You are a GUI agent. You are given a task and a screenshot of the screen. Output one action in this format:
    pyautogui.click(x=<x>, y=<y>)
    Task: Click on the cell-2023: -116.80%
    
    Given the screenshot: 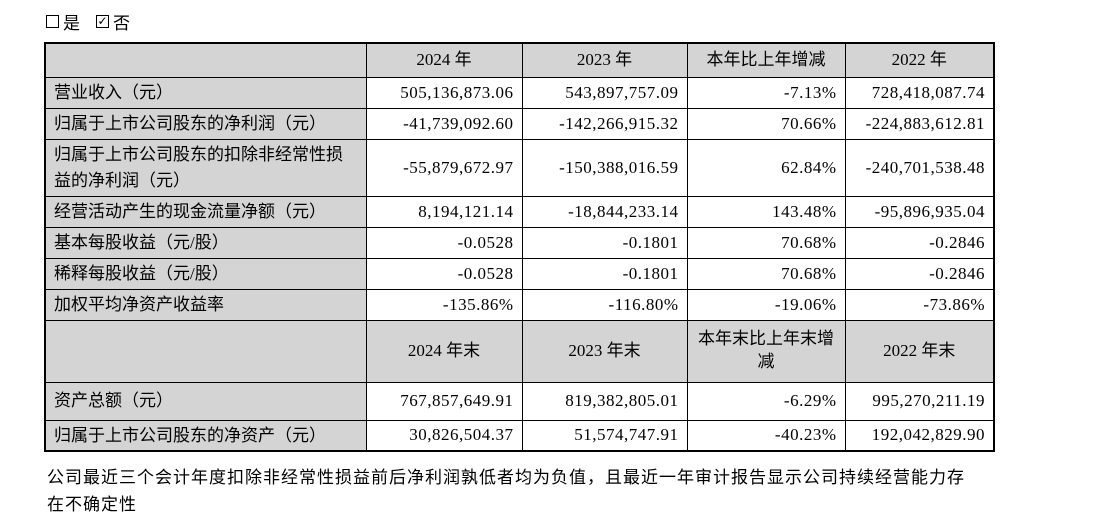 What is the action you would take?
    pyautogui.click(x=604, y=304)
    